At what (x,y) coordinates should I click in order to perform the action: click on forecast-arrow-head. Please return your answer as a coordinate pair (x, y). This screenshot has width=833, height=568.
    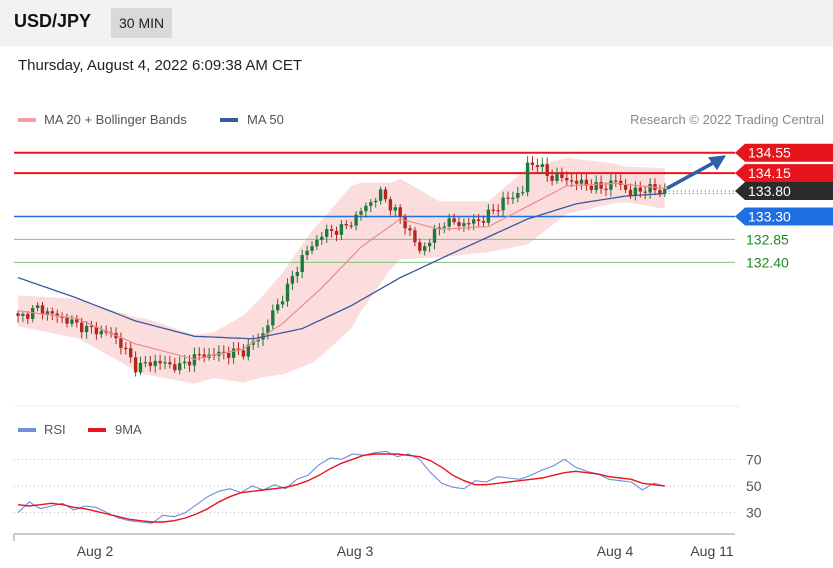
    Looking at the image, I should click on (717, 163).